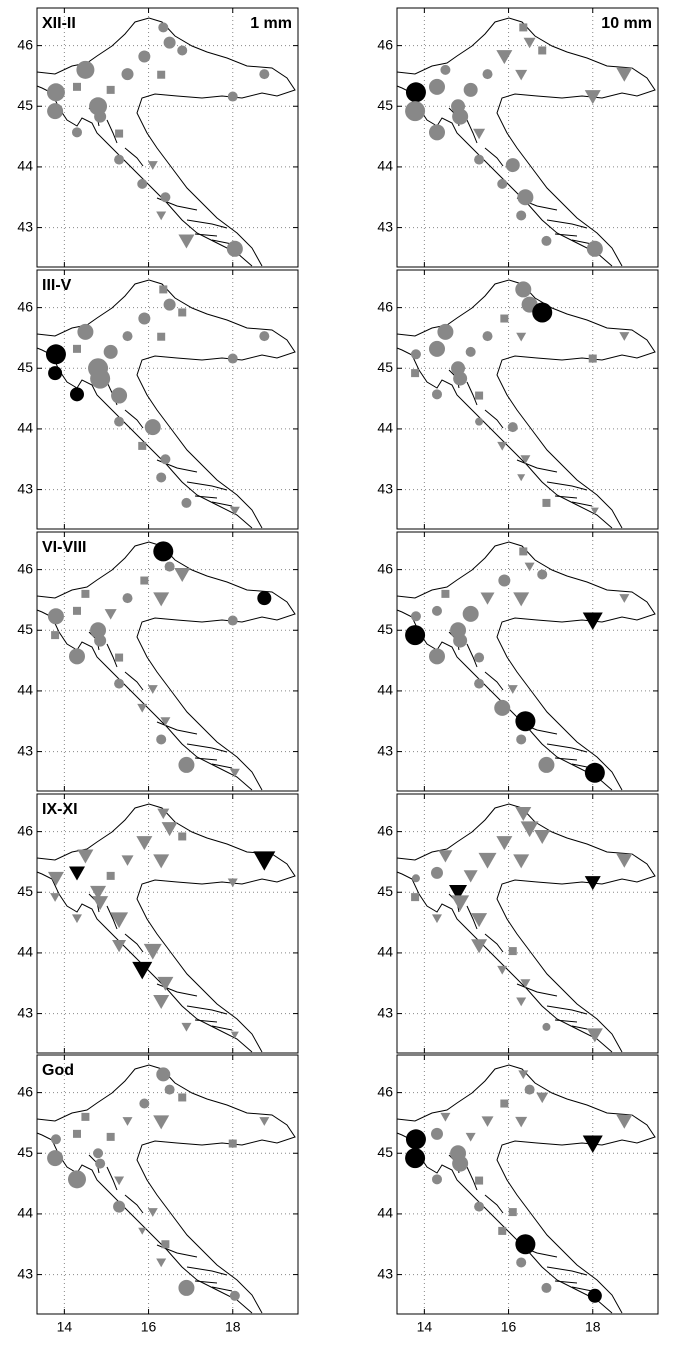 The width and height of the screenshot is (693, 1345). What do you see at coordinates (167, 137) in the screenshot?
I see `panel-frame` at bounding box center [167, 137].